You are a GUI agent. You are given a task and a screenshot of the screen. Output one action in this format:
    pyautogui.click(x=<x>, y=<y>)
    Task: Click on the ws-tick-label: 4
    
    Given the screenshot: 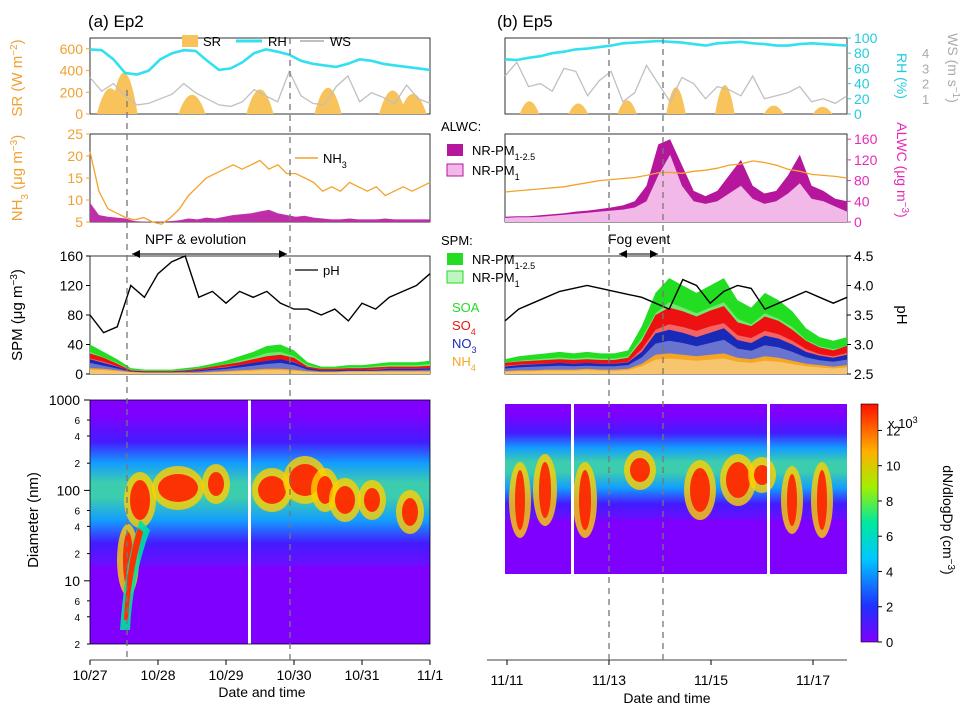 What is the action you would take?
    pyautogui.click(x=925, y=53)
    